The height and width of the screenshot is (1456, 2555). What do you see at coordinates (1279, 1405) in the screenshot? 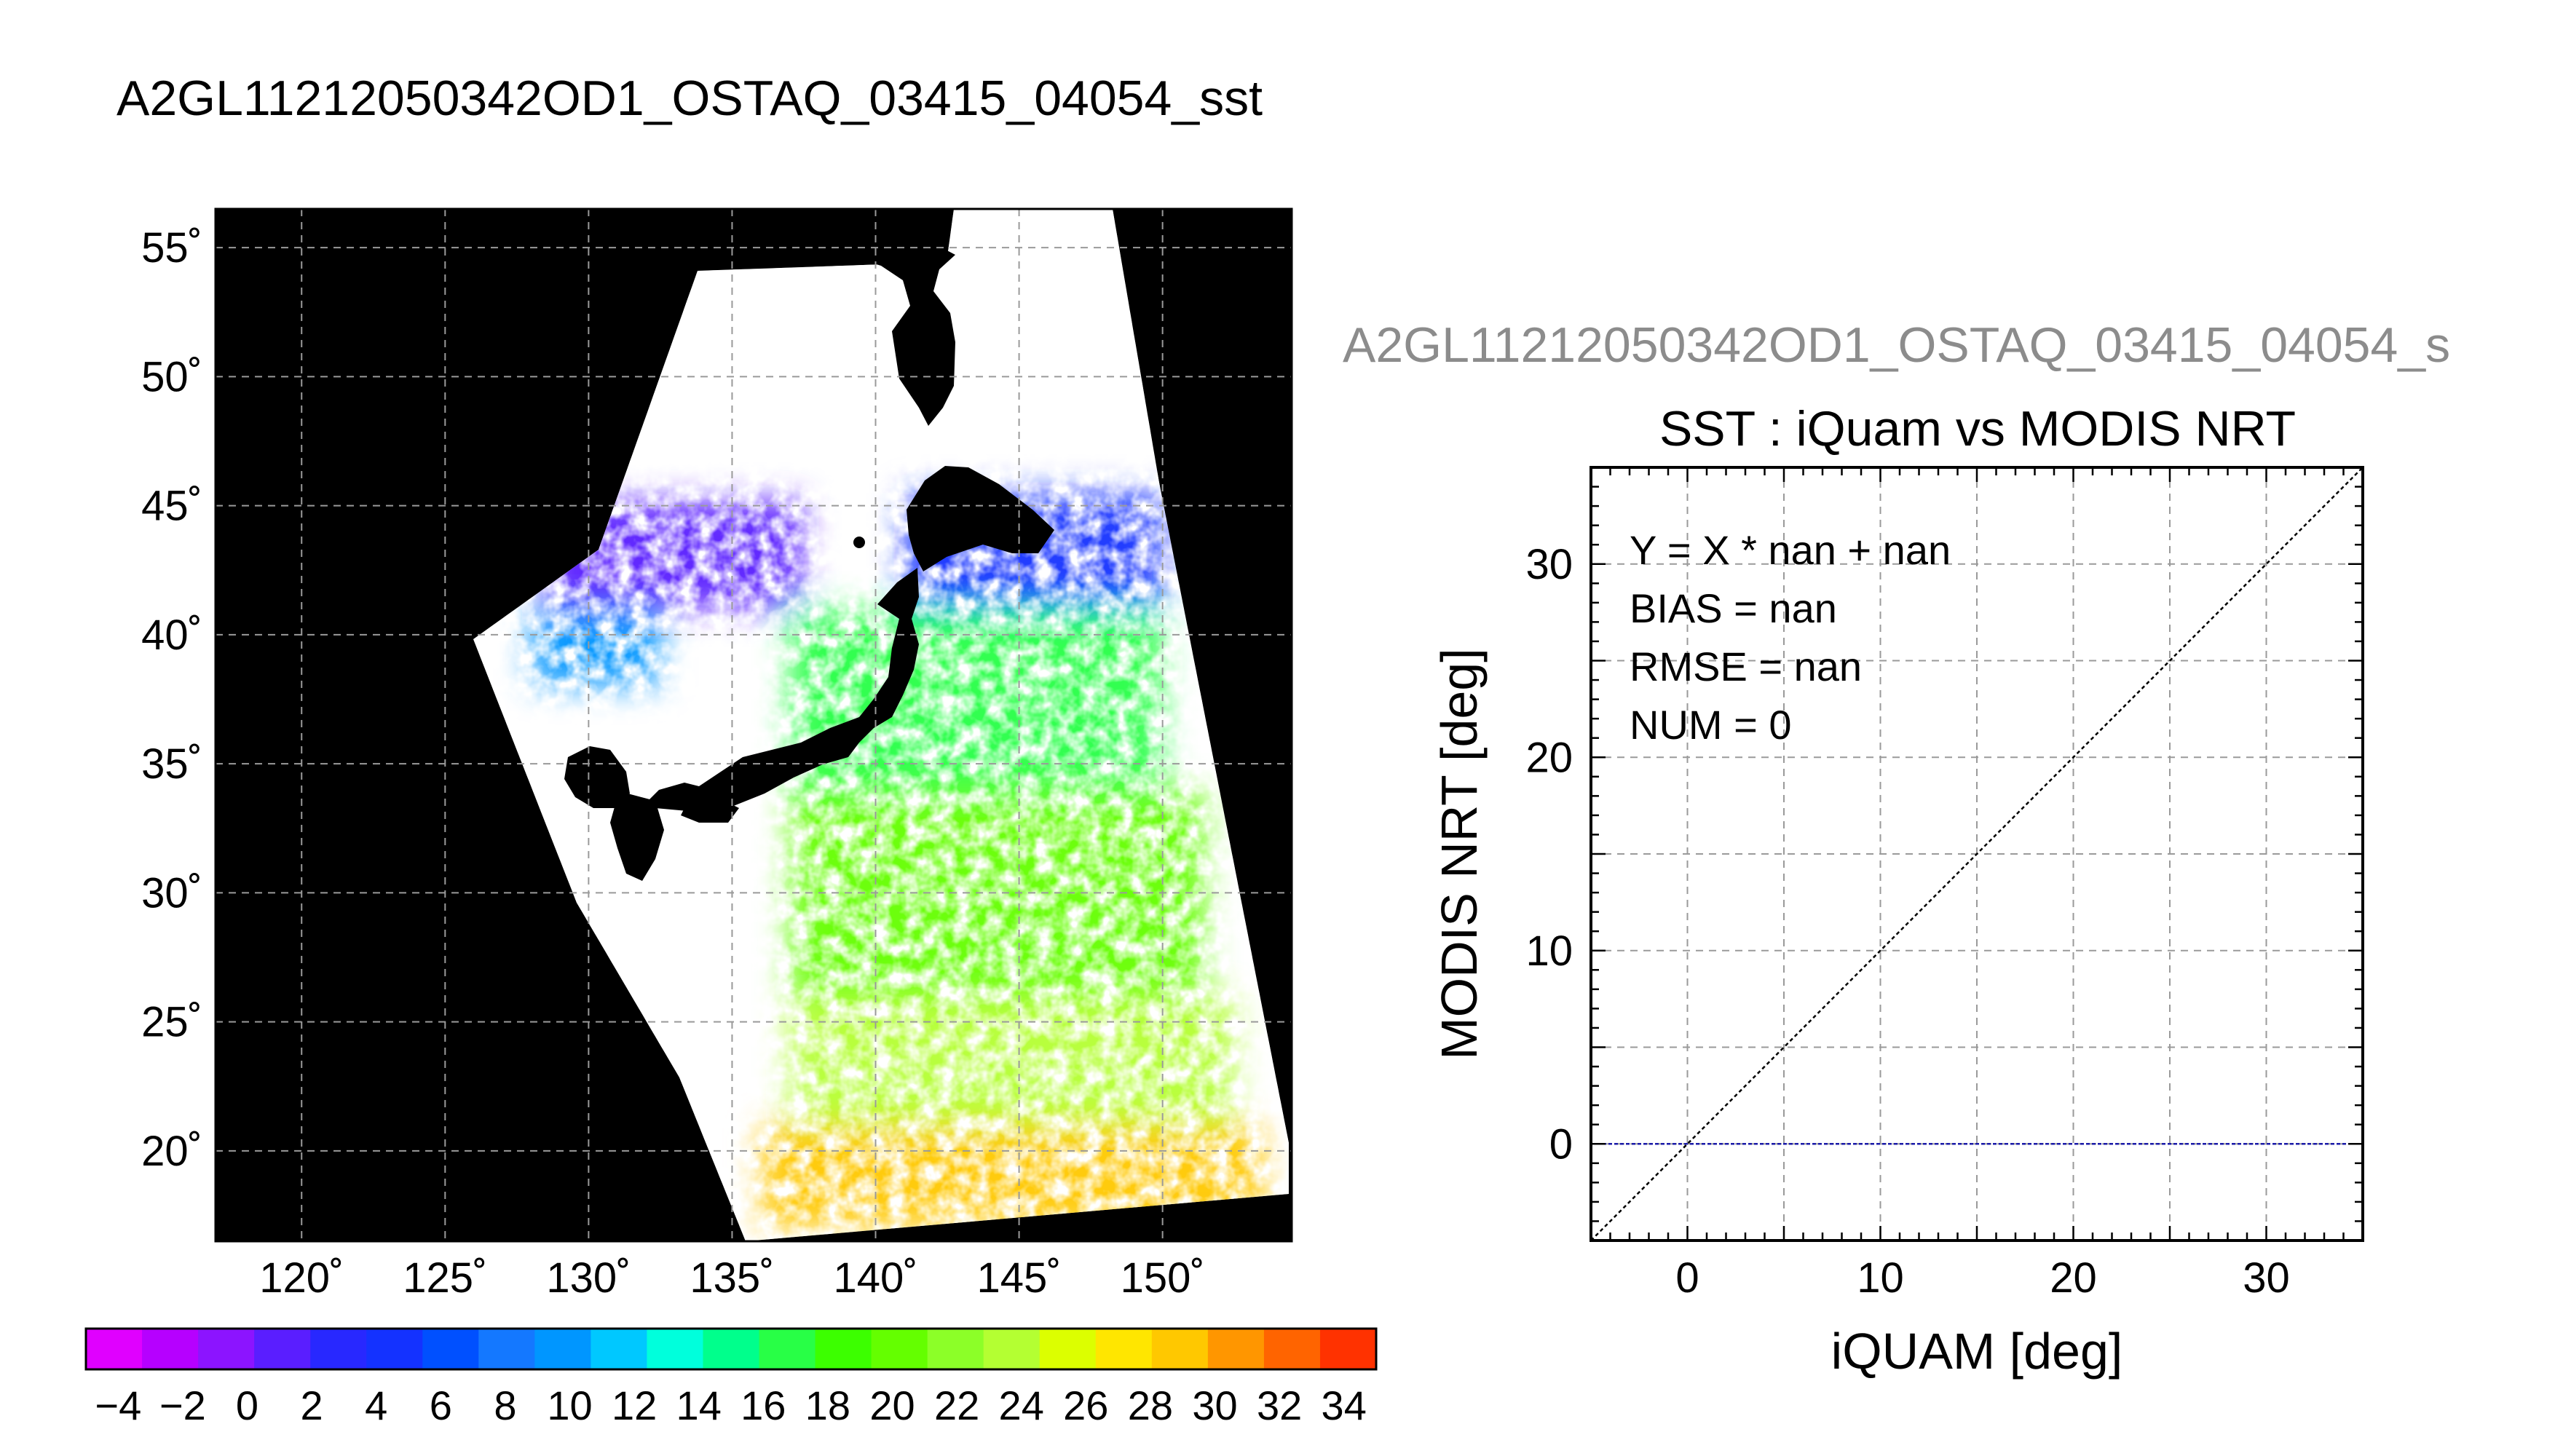
I see `colorbar-tick-label: 32` at bounding box center [1279, 1405].